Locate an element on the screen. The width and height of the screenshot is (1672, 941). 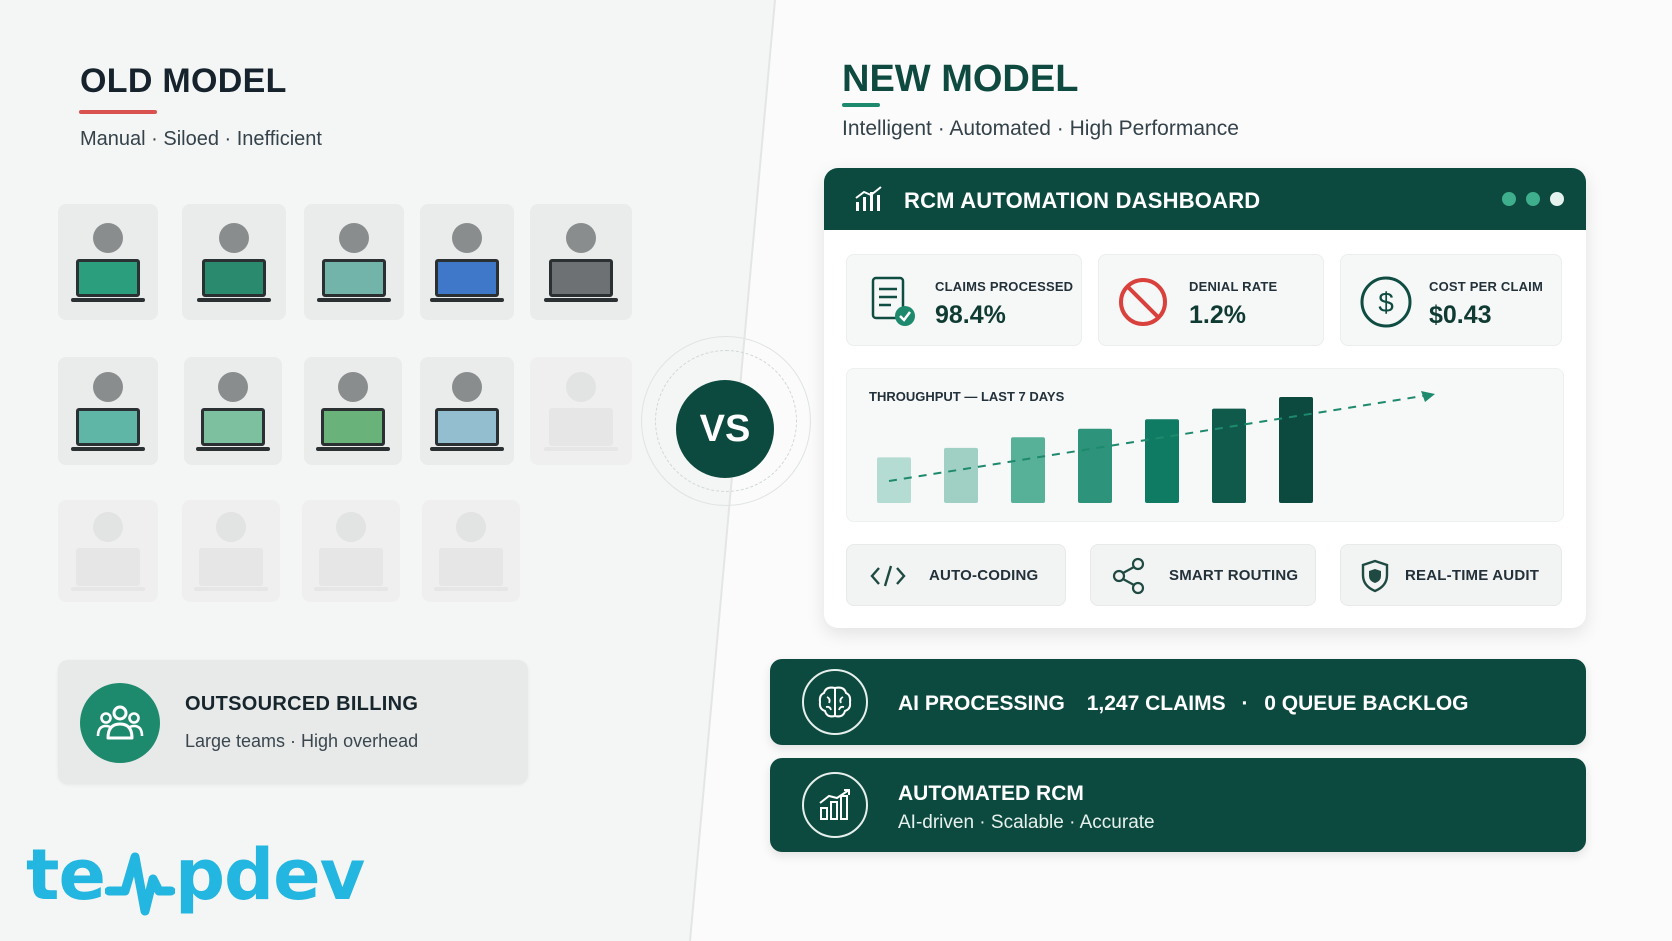
vs-badge: VS is located at coordinates (725, 429).